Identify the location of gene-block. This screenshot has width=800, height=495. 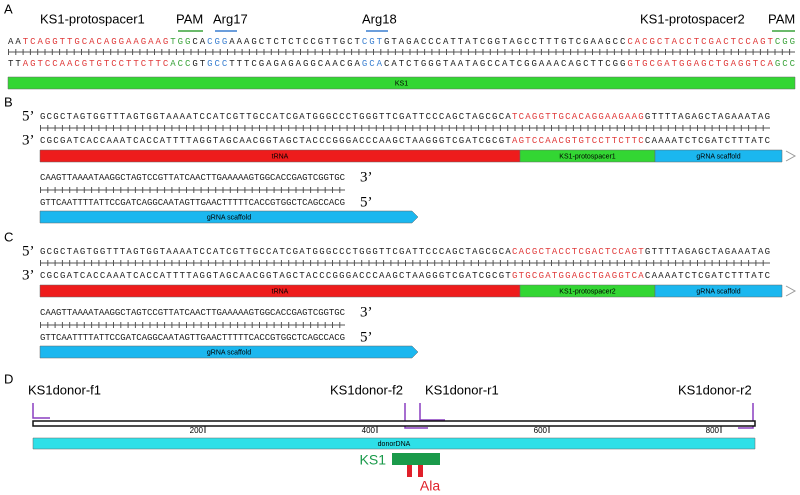
(416, 459).